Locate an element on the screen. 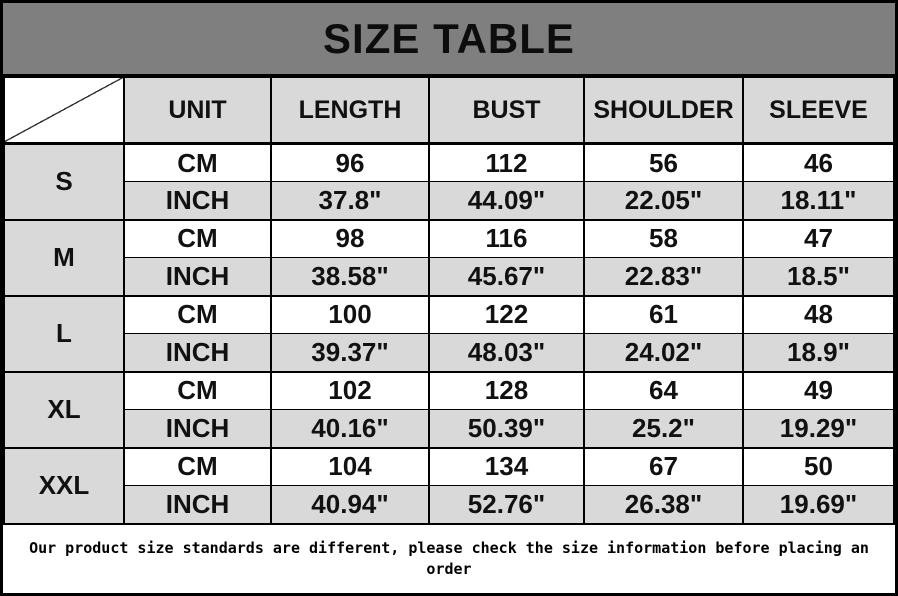  measurement-cell: 64 is located at coordinates (663, 390).